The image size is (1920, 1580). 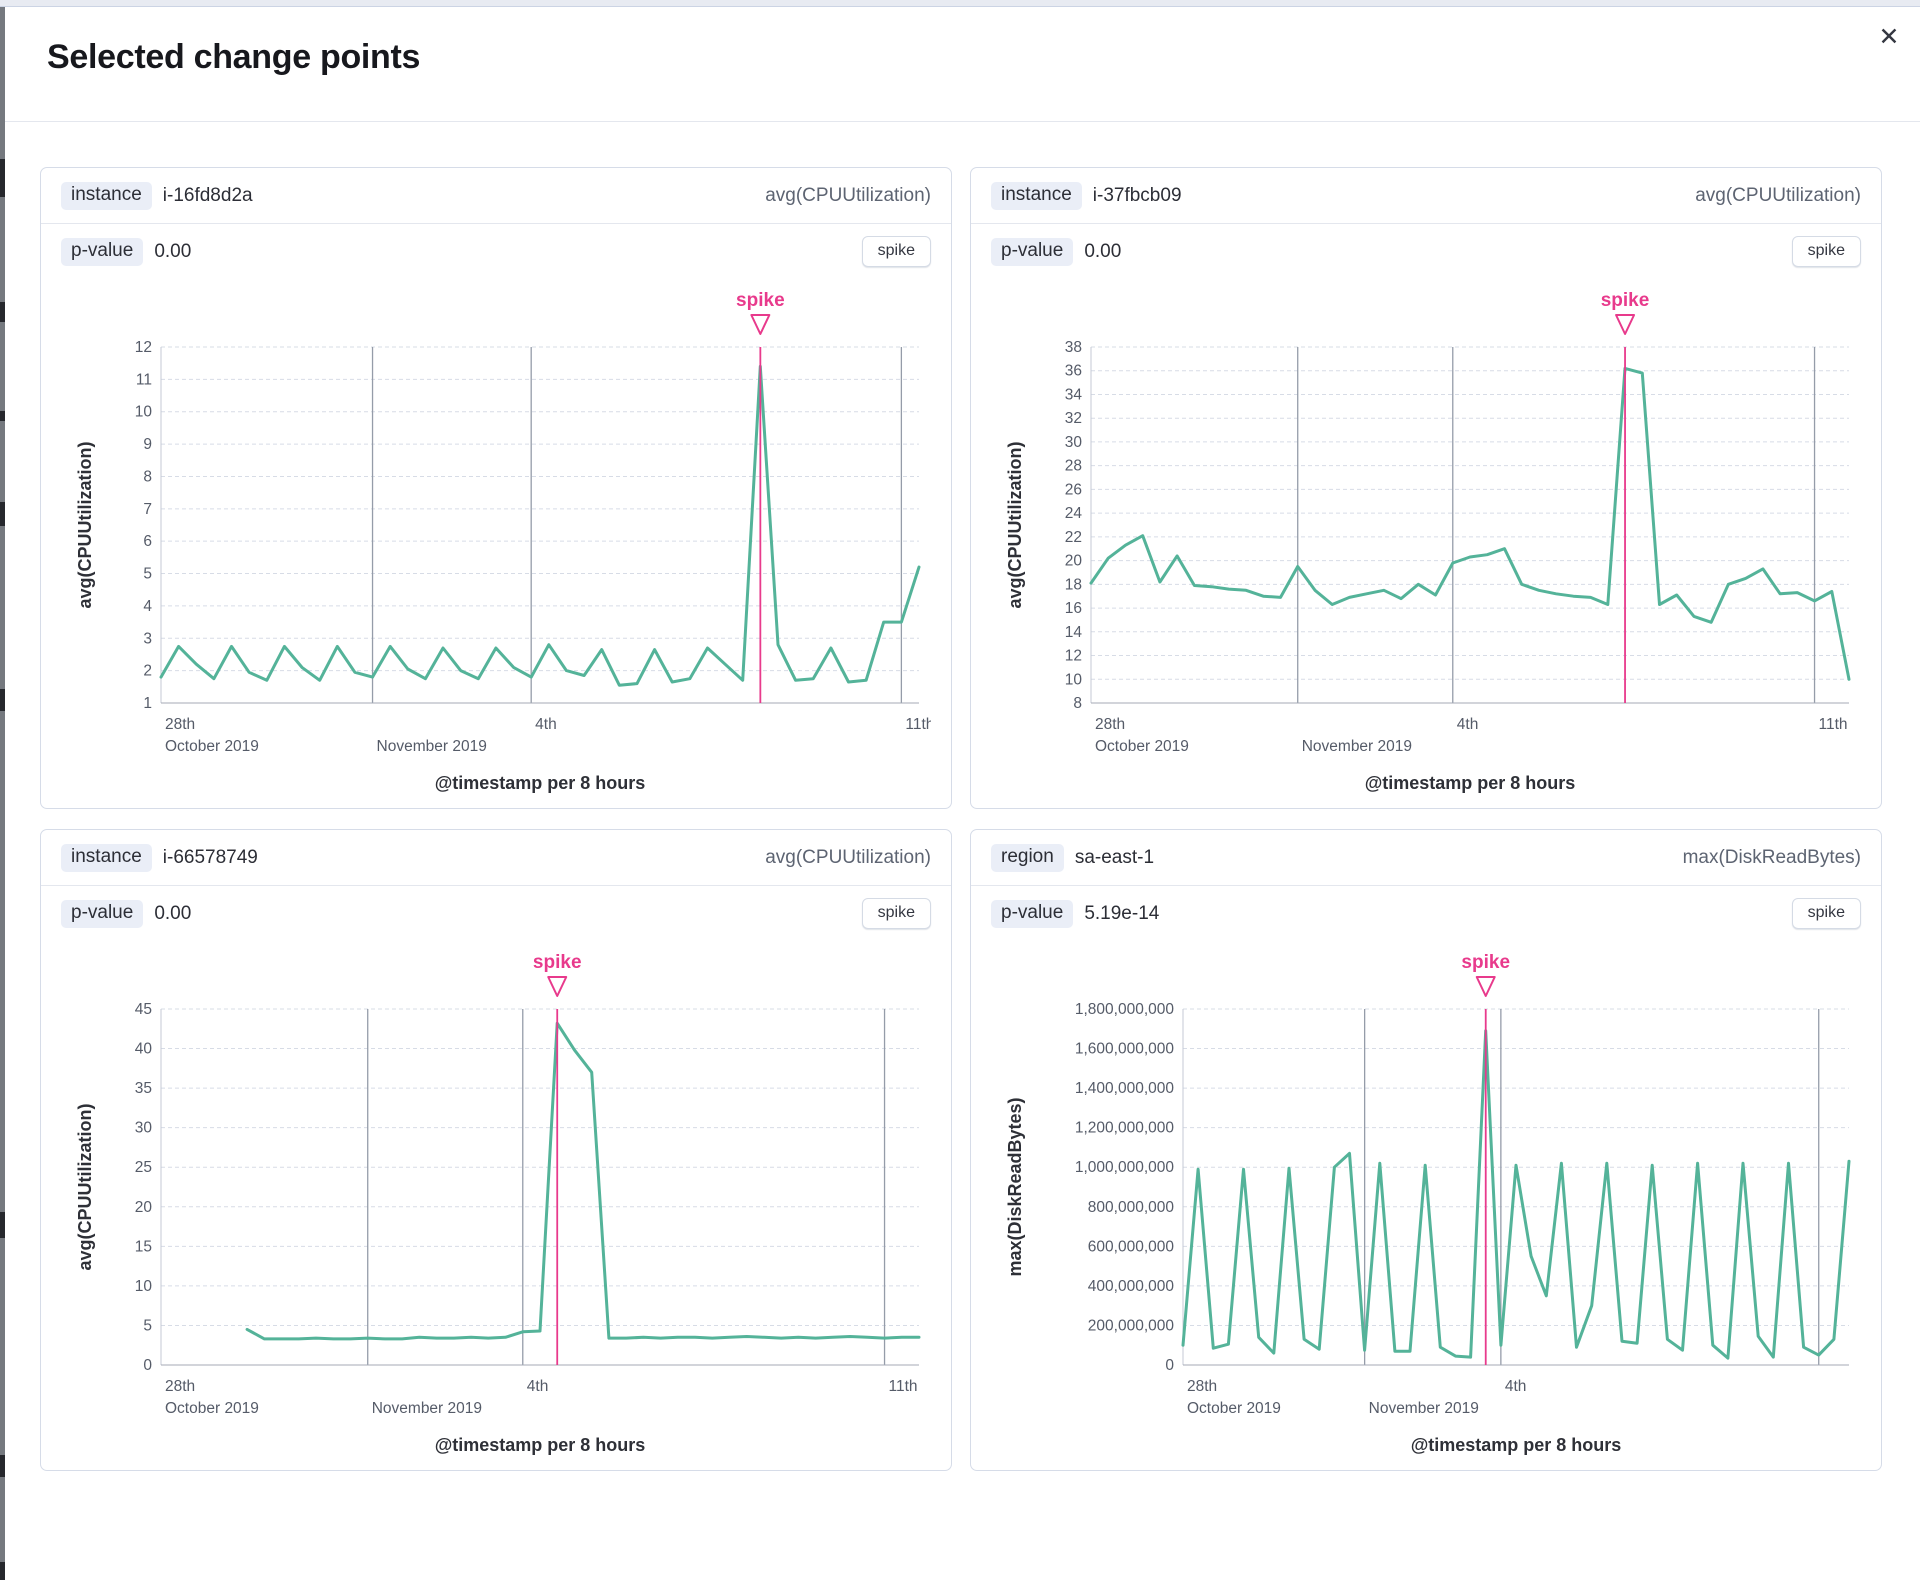 I want to click on svg-text: 14, so click(x=1074, y=632).